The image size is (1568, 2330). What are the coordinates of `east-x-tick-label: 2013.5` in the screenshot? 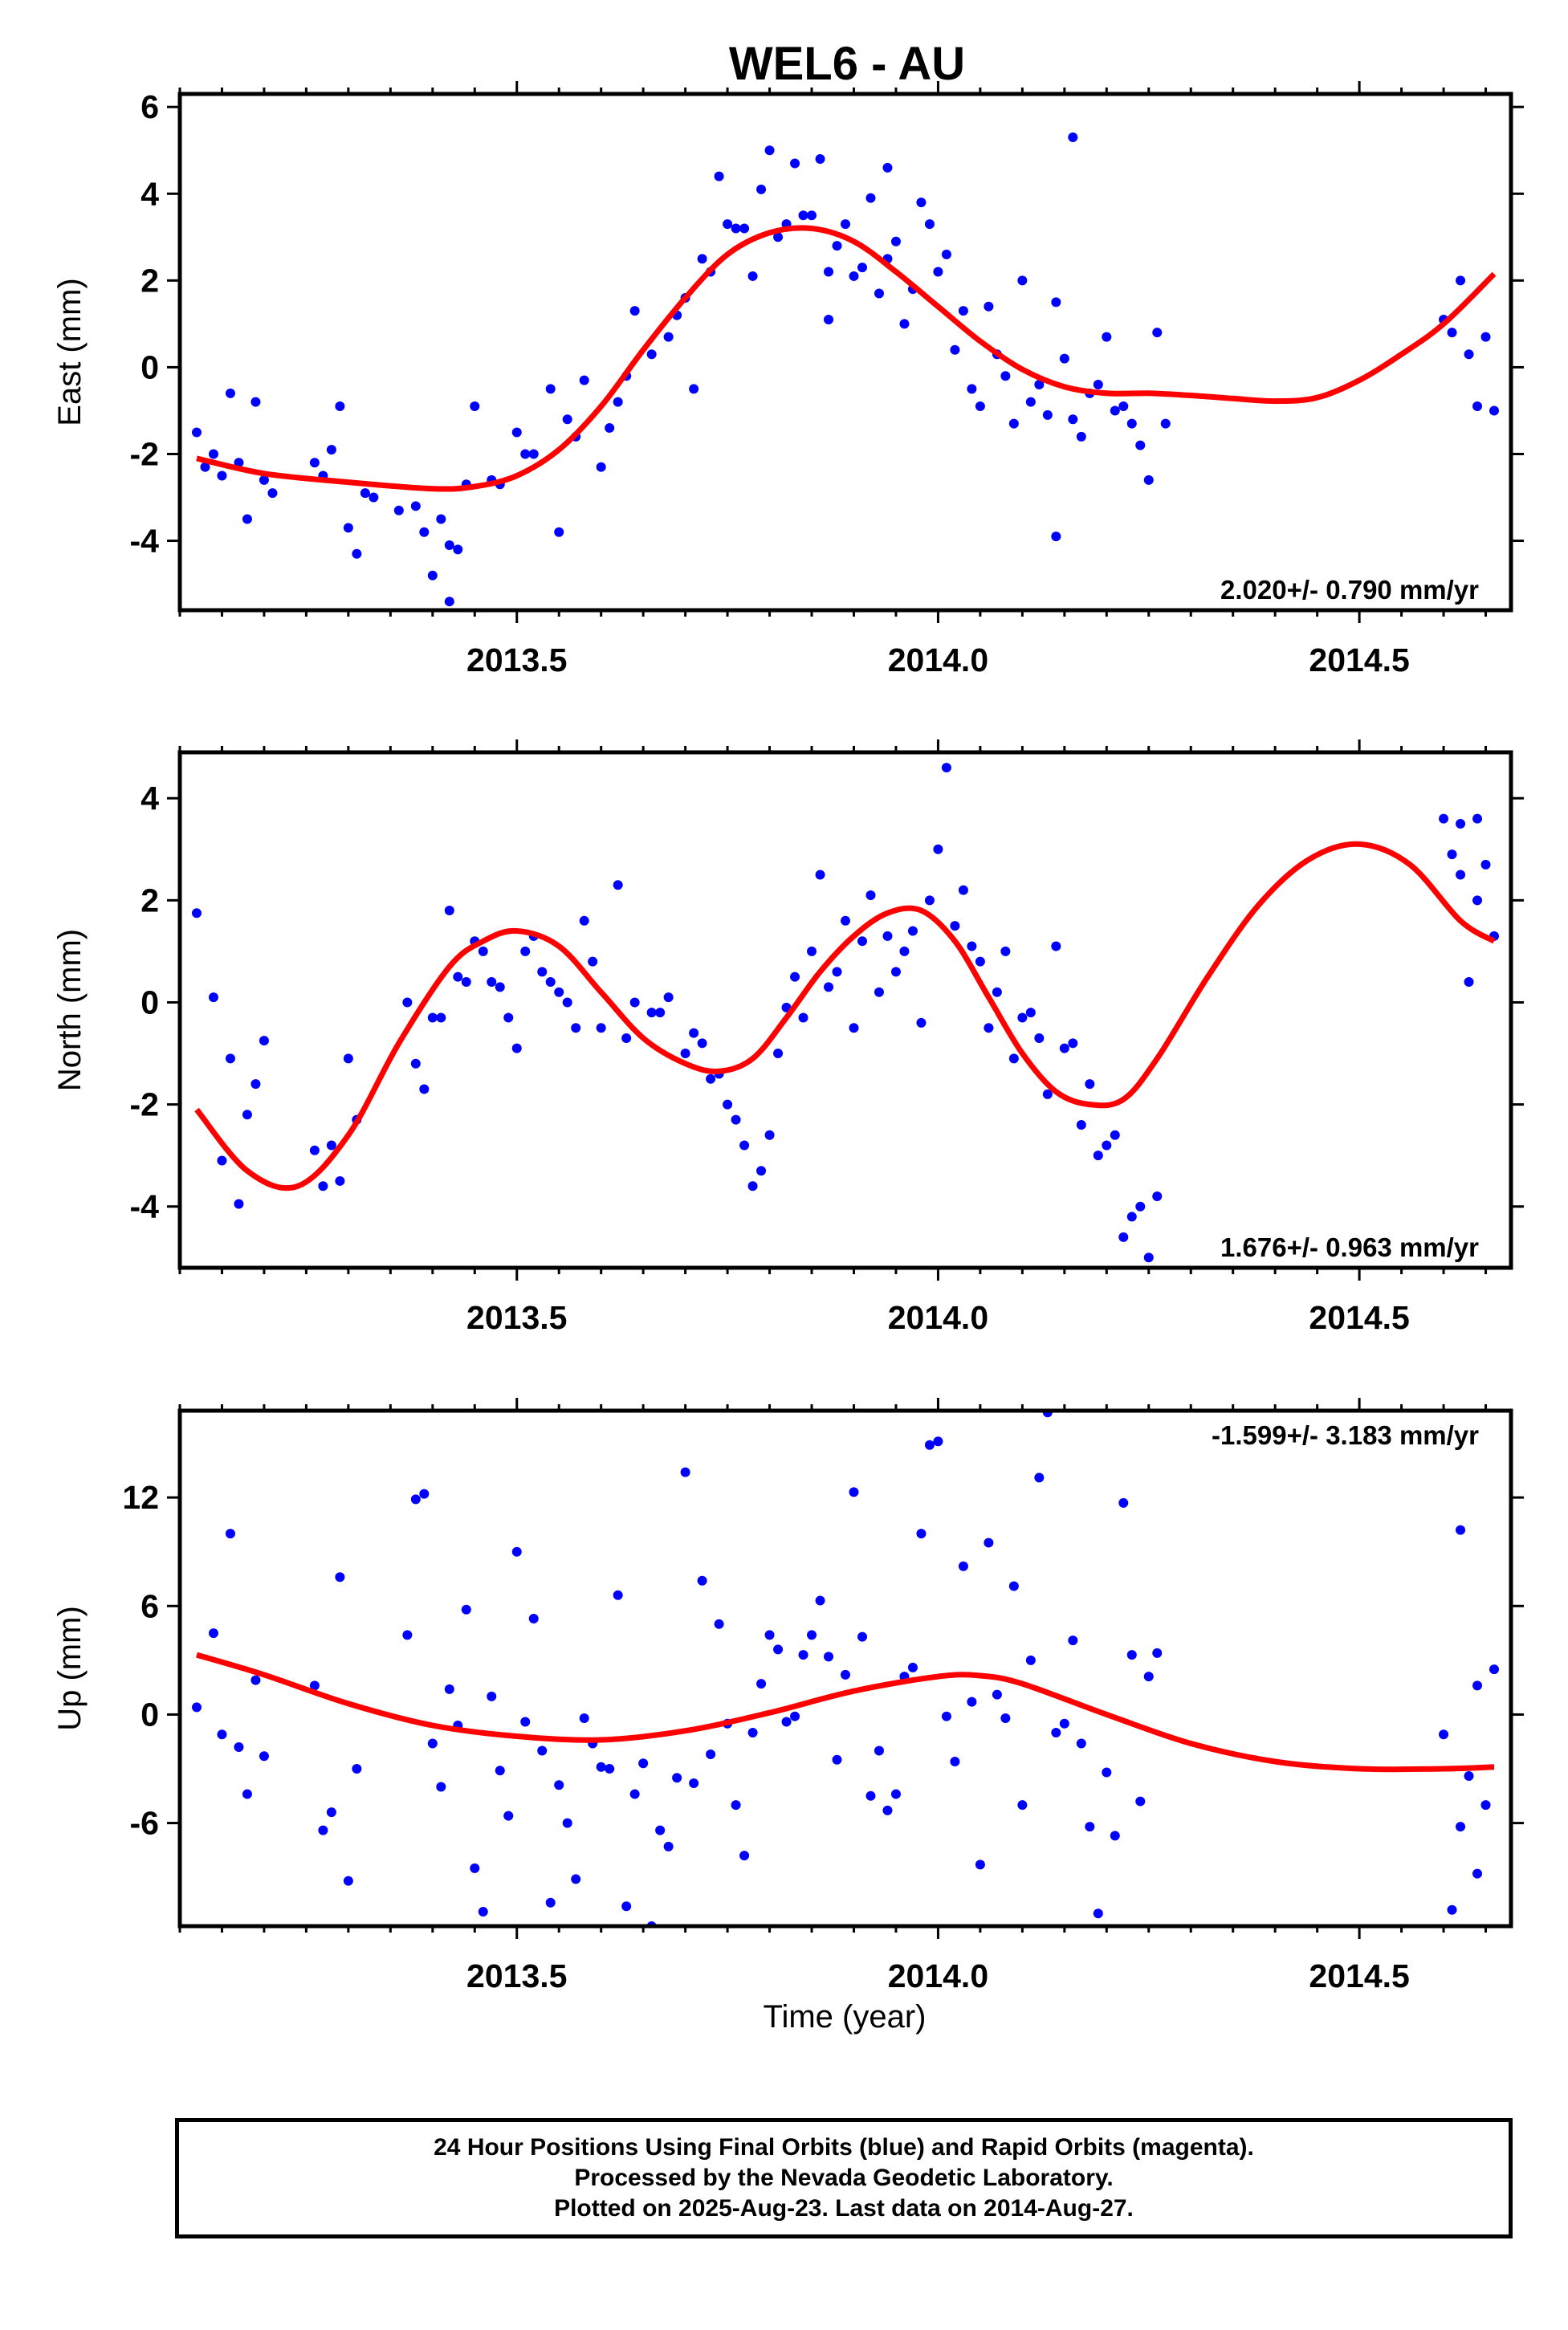 It's located at (516, 660).